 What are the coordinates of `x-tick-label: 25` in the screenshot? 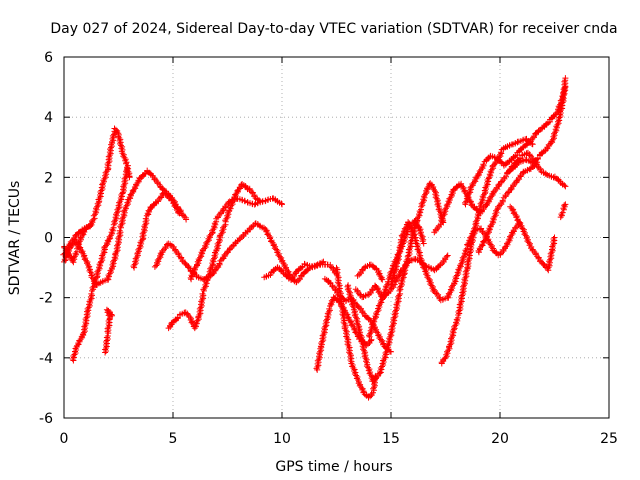 It's located at (609, 439).